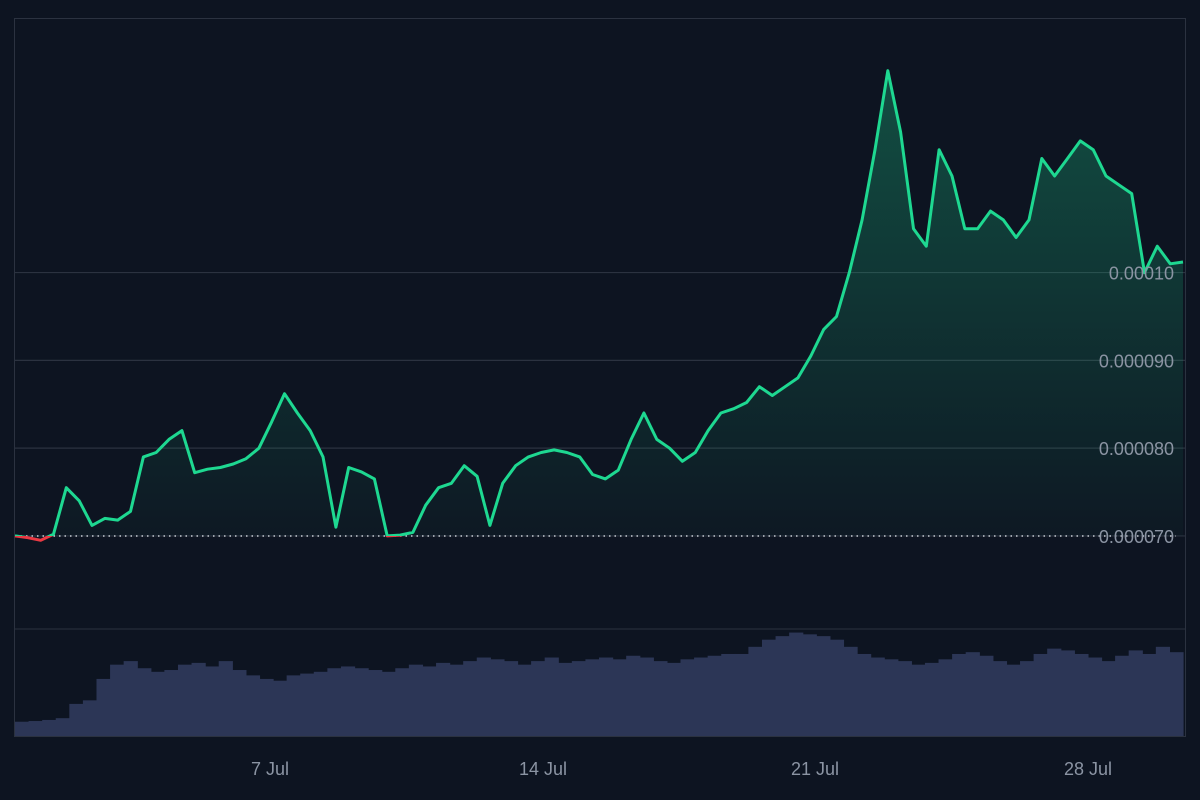  Describe the element at coordinates (543, 769) in the screenshot. I see `x-tick-label: 14 Jul` at that location.